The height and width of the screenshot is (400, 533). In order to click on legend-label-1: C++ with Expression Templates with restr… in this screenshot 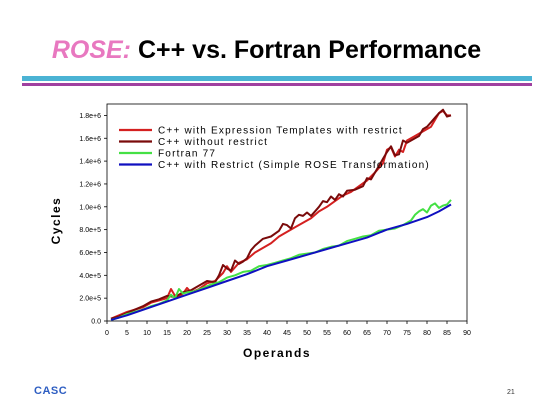, I will do `click(280, 131)`.